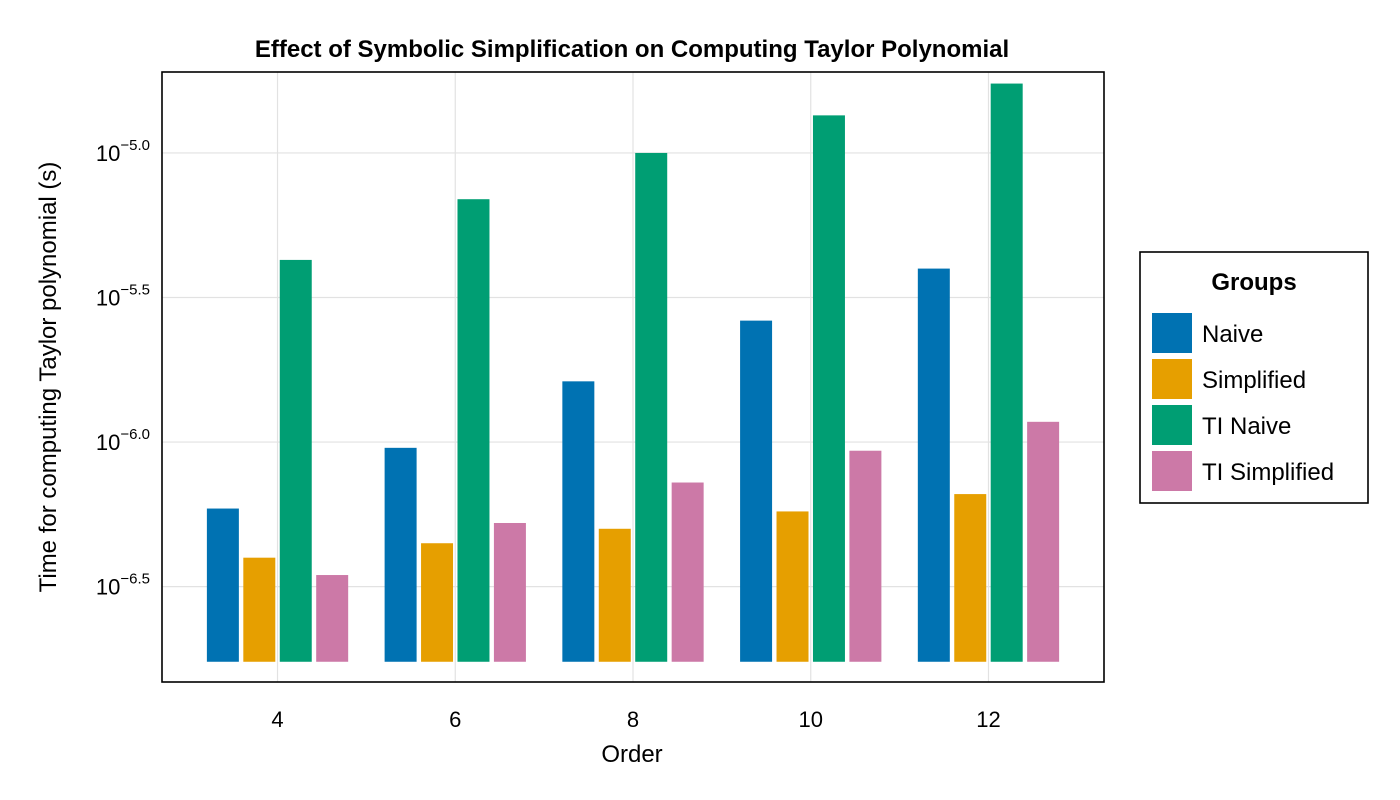  Describe the element at coordinates (810, 719) in the screenshot. I see `x-tick-label: 10` at that location.